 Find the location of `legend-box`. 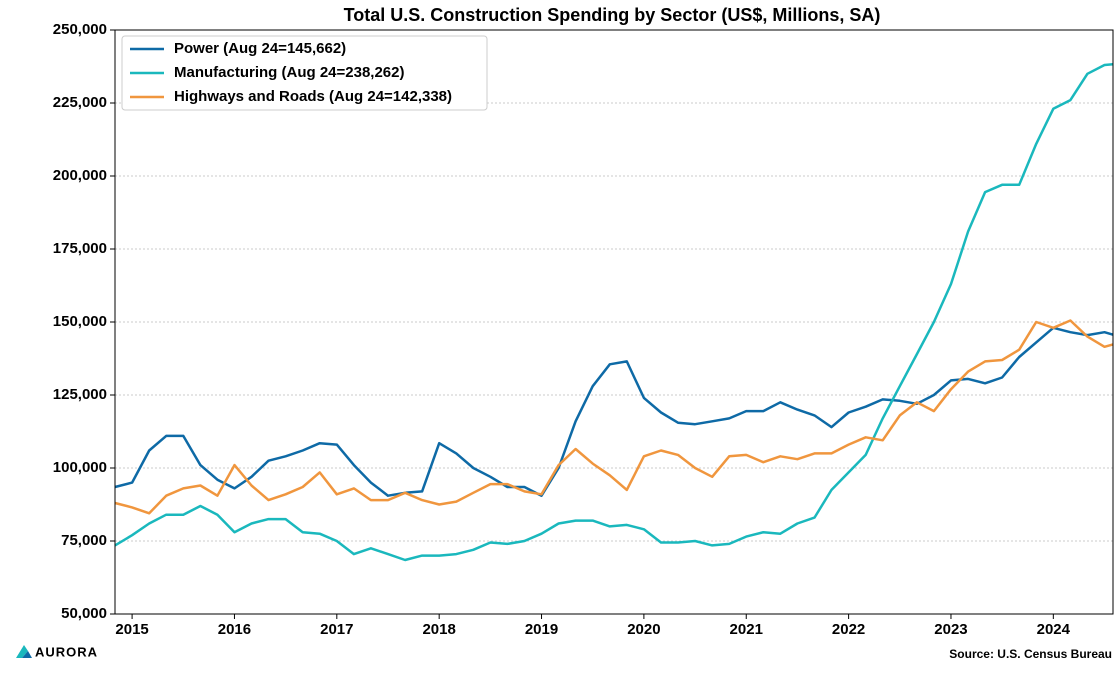

legend-box is located at coordinates (304, 73).